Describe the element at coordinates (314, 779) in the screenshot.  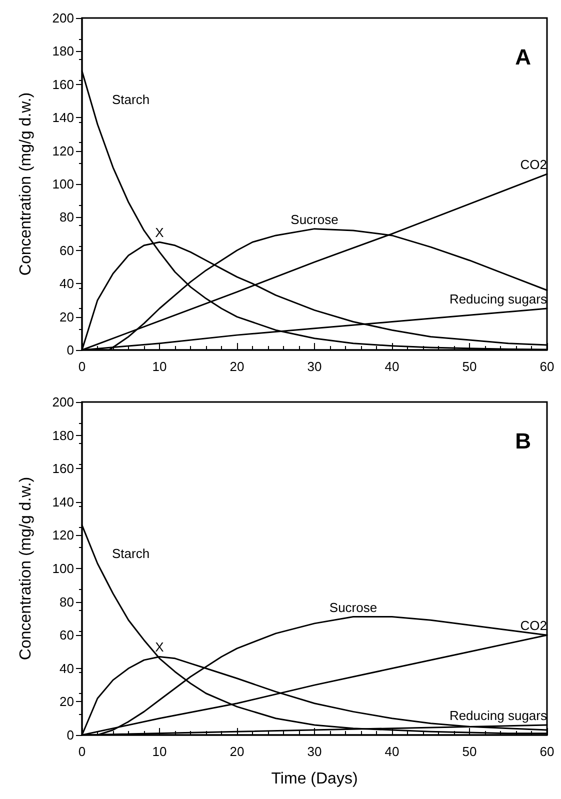
I see `x-axis-title: Time (Days)` at that location.